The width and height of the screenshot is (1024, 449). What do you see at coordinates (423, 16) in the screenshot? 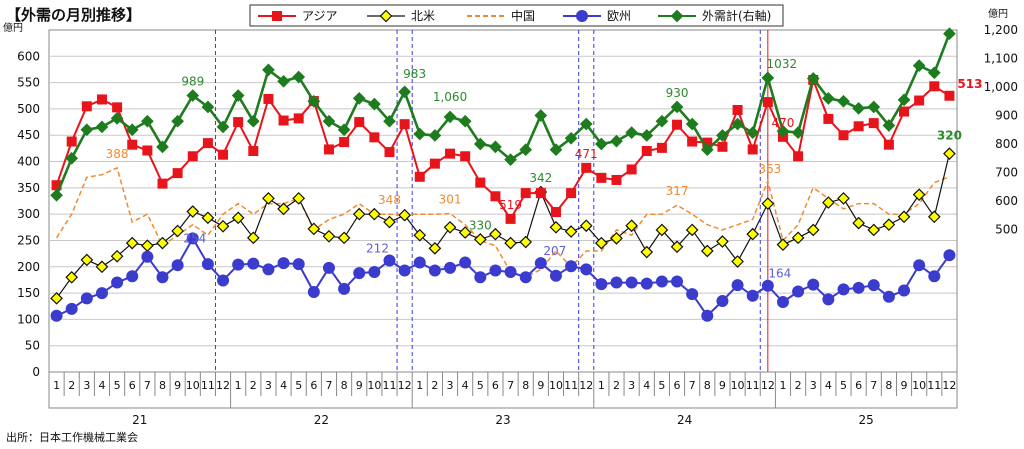
I see `legend-label: 北米` at bounding box center [423, 16].